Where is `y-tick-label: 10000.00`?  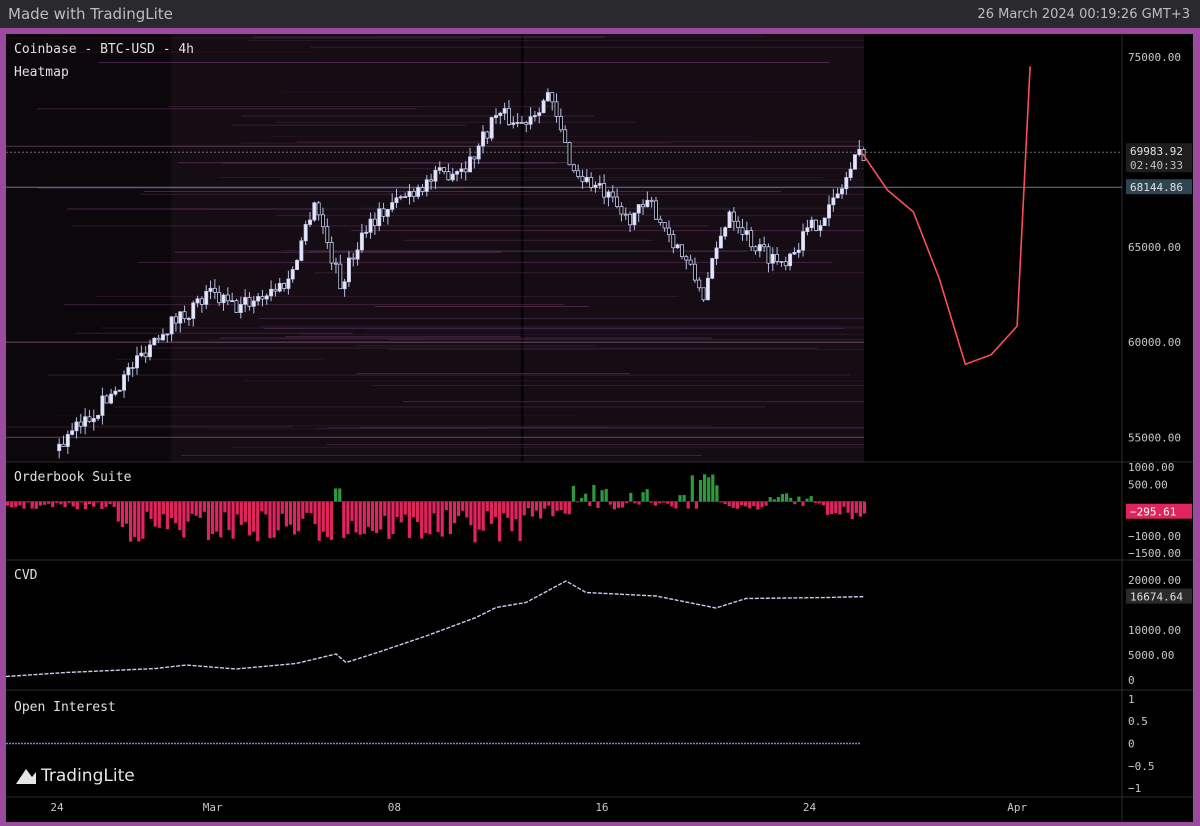
y-tick-label: 10000.00 is located at coordinates (1154, 630).